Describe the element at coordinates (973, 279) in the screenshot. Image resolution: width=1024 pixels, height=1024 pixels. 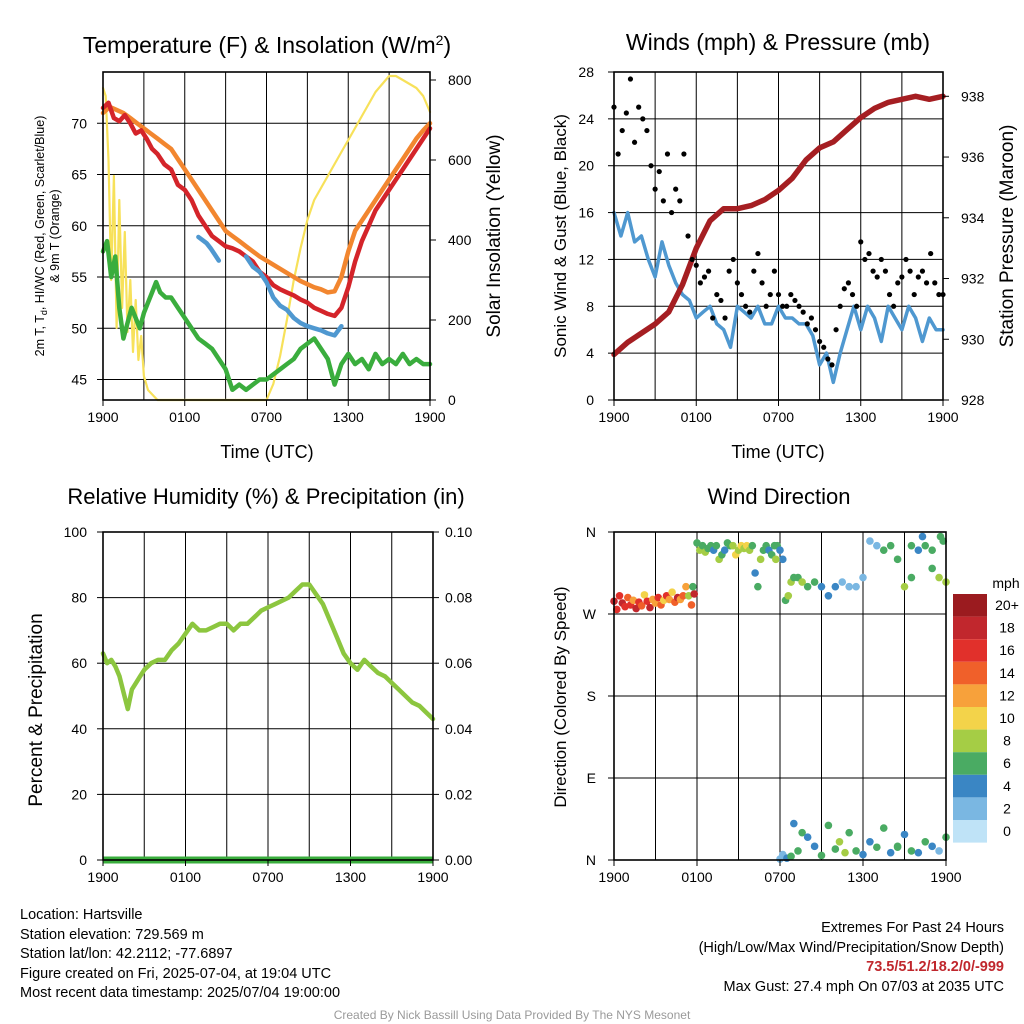
I see `y2-tick-label: 932` at that location.